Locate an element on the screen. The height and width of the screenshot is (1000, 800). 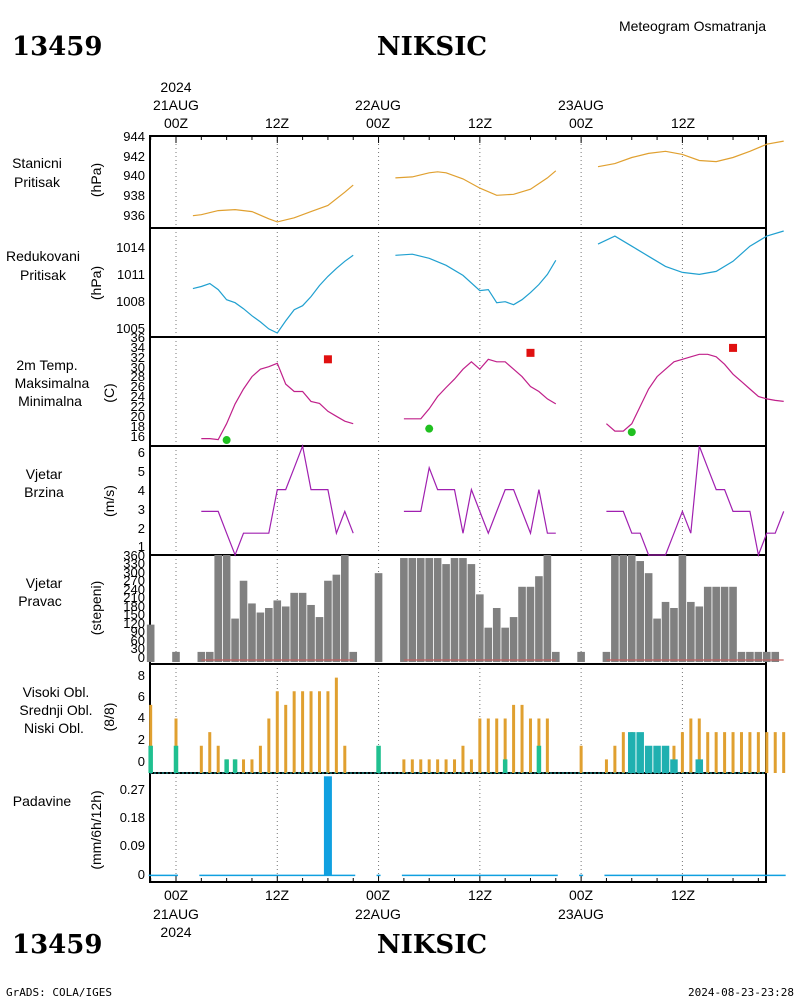
unit-padavine: (mm/6h/12h) is located at coordinates (96, 829).